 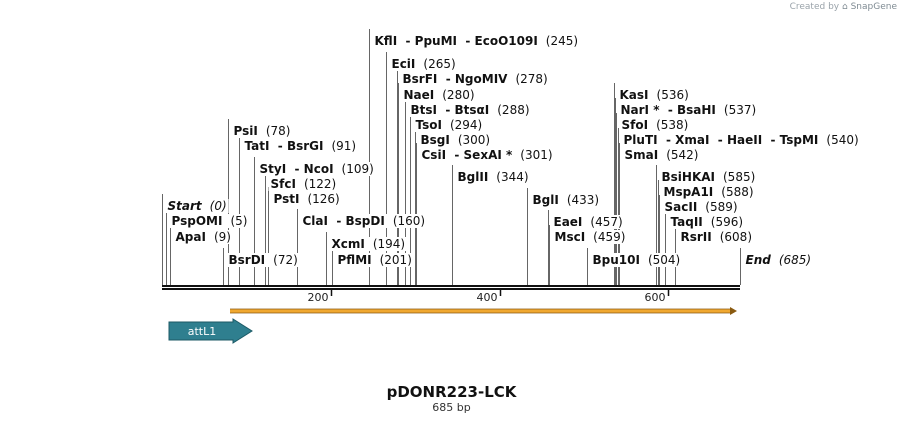 I want to click on site-position: (433), so click(x=583, y=200).